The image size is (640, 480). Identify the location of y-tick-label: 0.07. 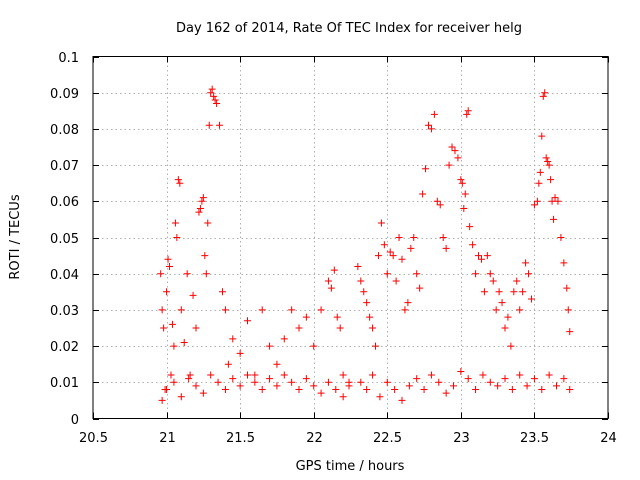
(64, 166).